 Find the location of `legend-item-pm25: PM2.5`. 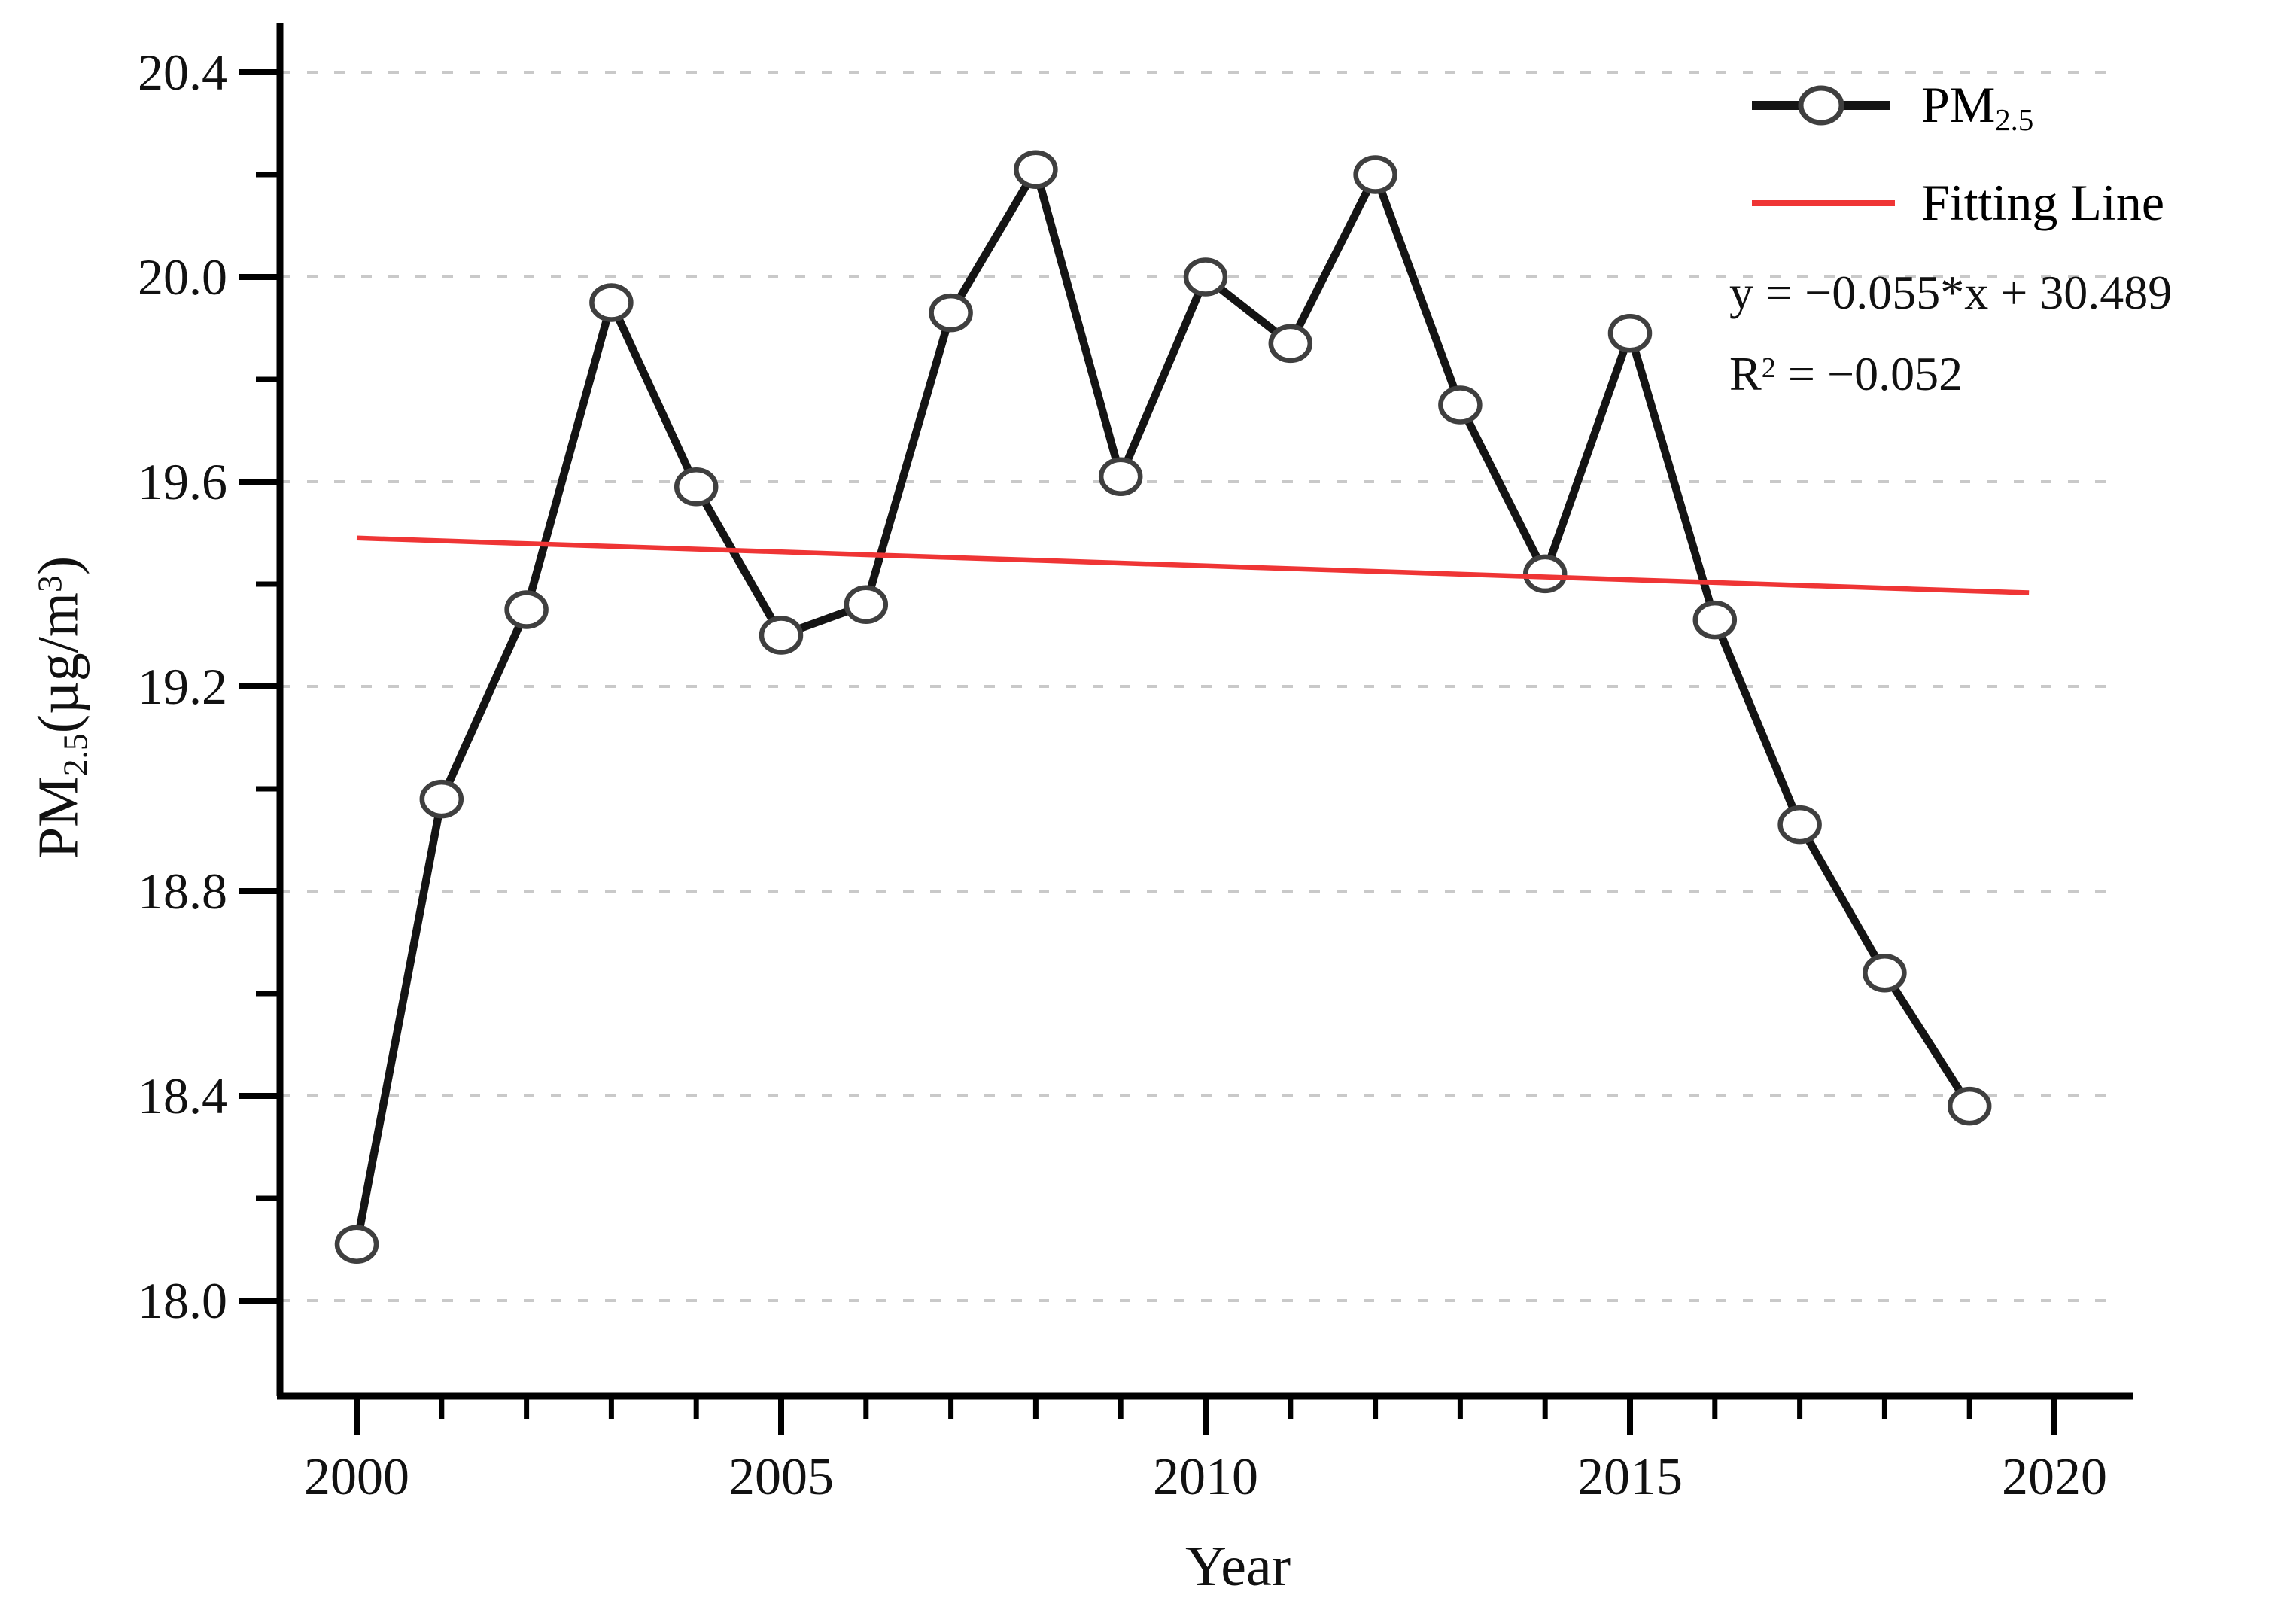

legend-item-pm25: PM2.5 is located at coordinates (1890, 106).